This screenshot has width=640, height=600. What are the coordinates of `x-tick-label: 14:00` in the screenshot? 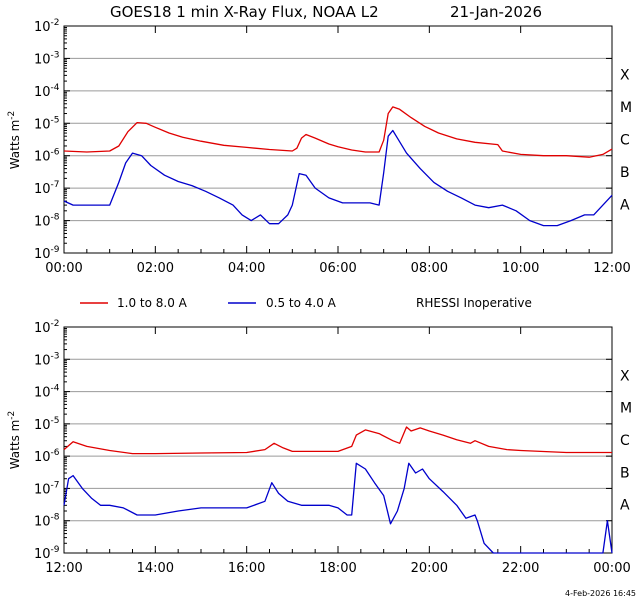 It's located at (155, 568).